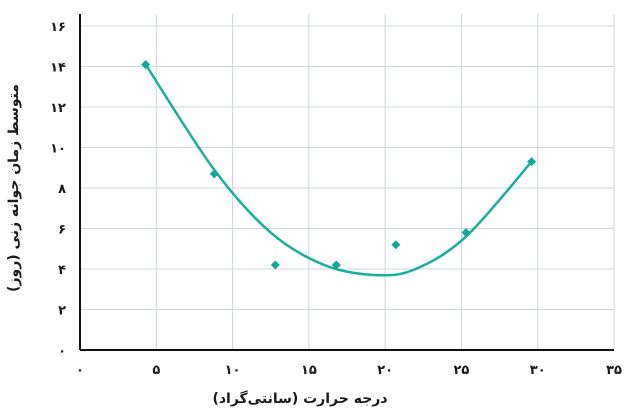 The height and width of the screenshot is (416, 638). I want to click on y-tick-label: ۱۲, so click(58, 108).